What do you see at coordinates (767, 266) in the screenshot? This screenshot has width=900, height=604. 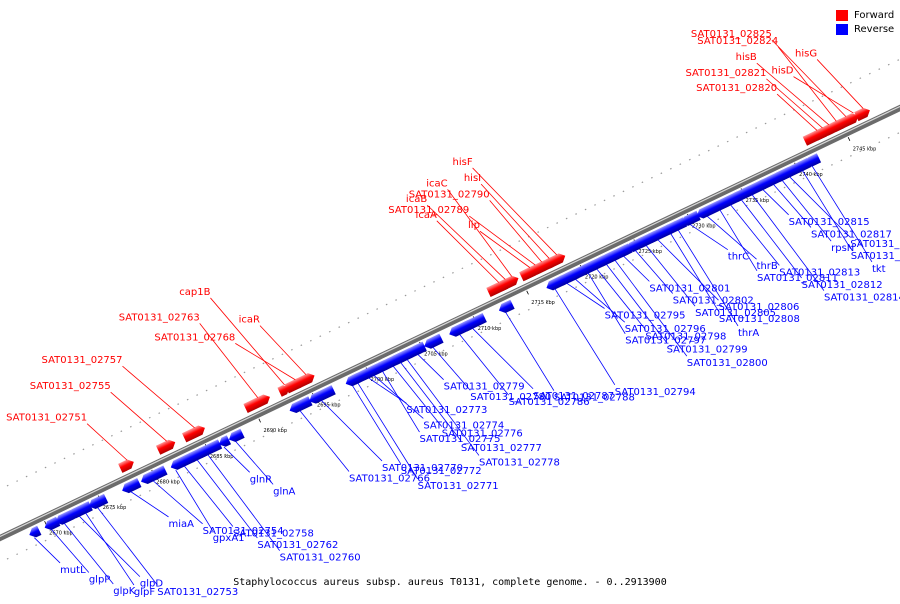 I see `gene-label-thrb: thrB` at bounding box center [767, 266].